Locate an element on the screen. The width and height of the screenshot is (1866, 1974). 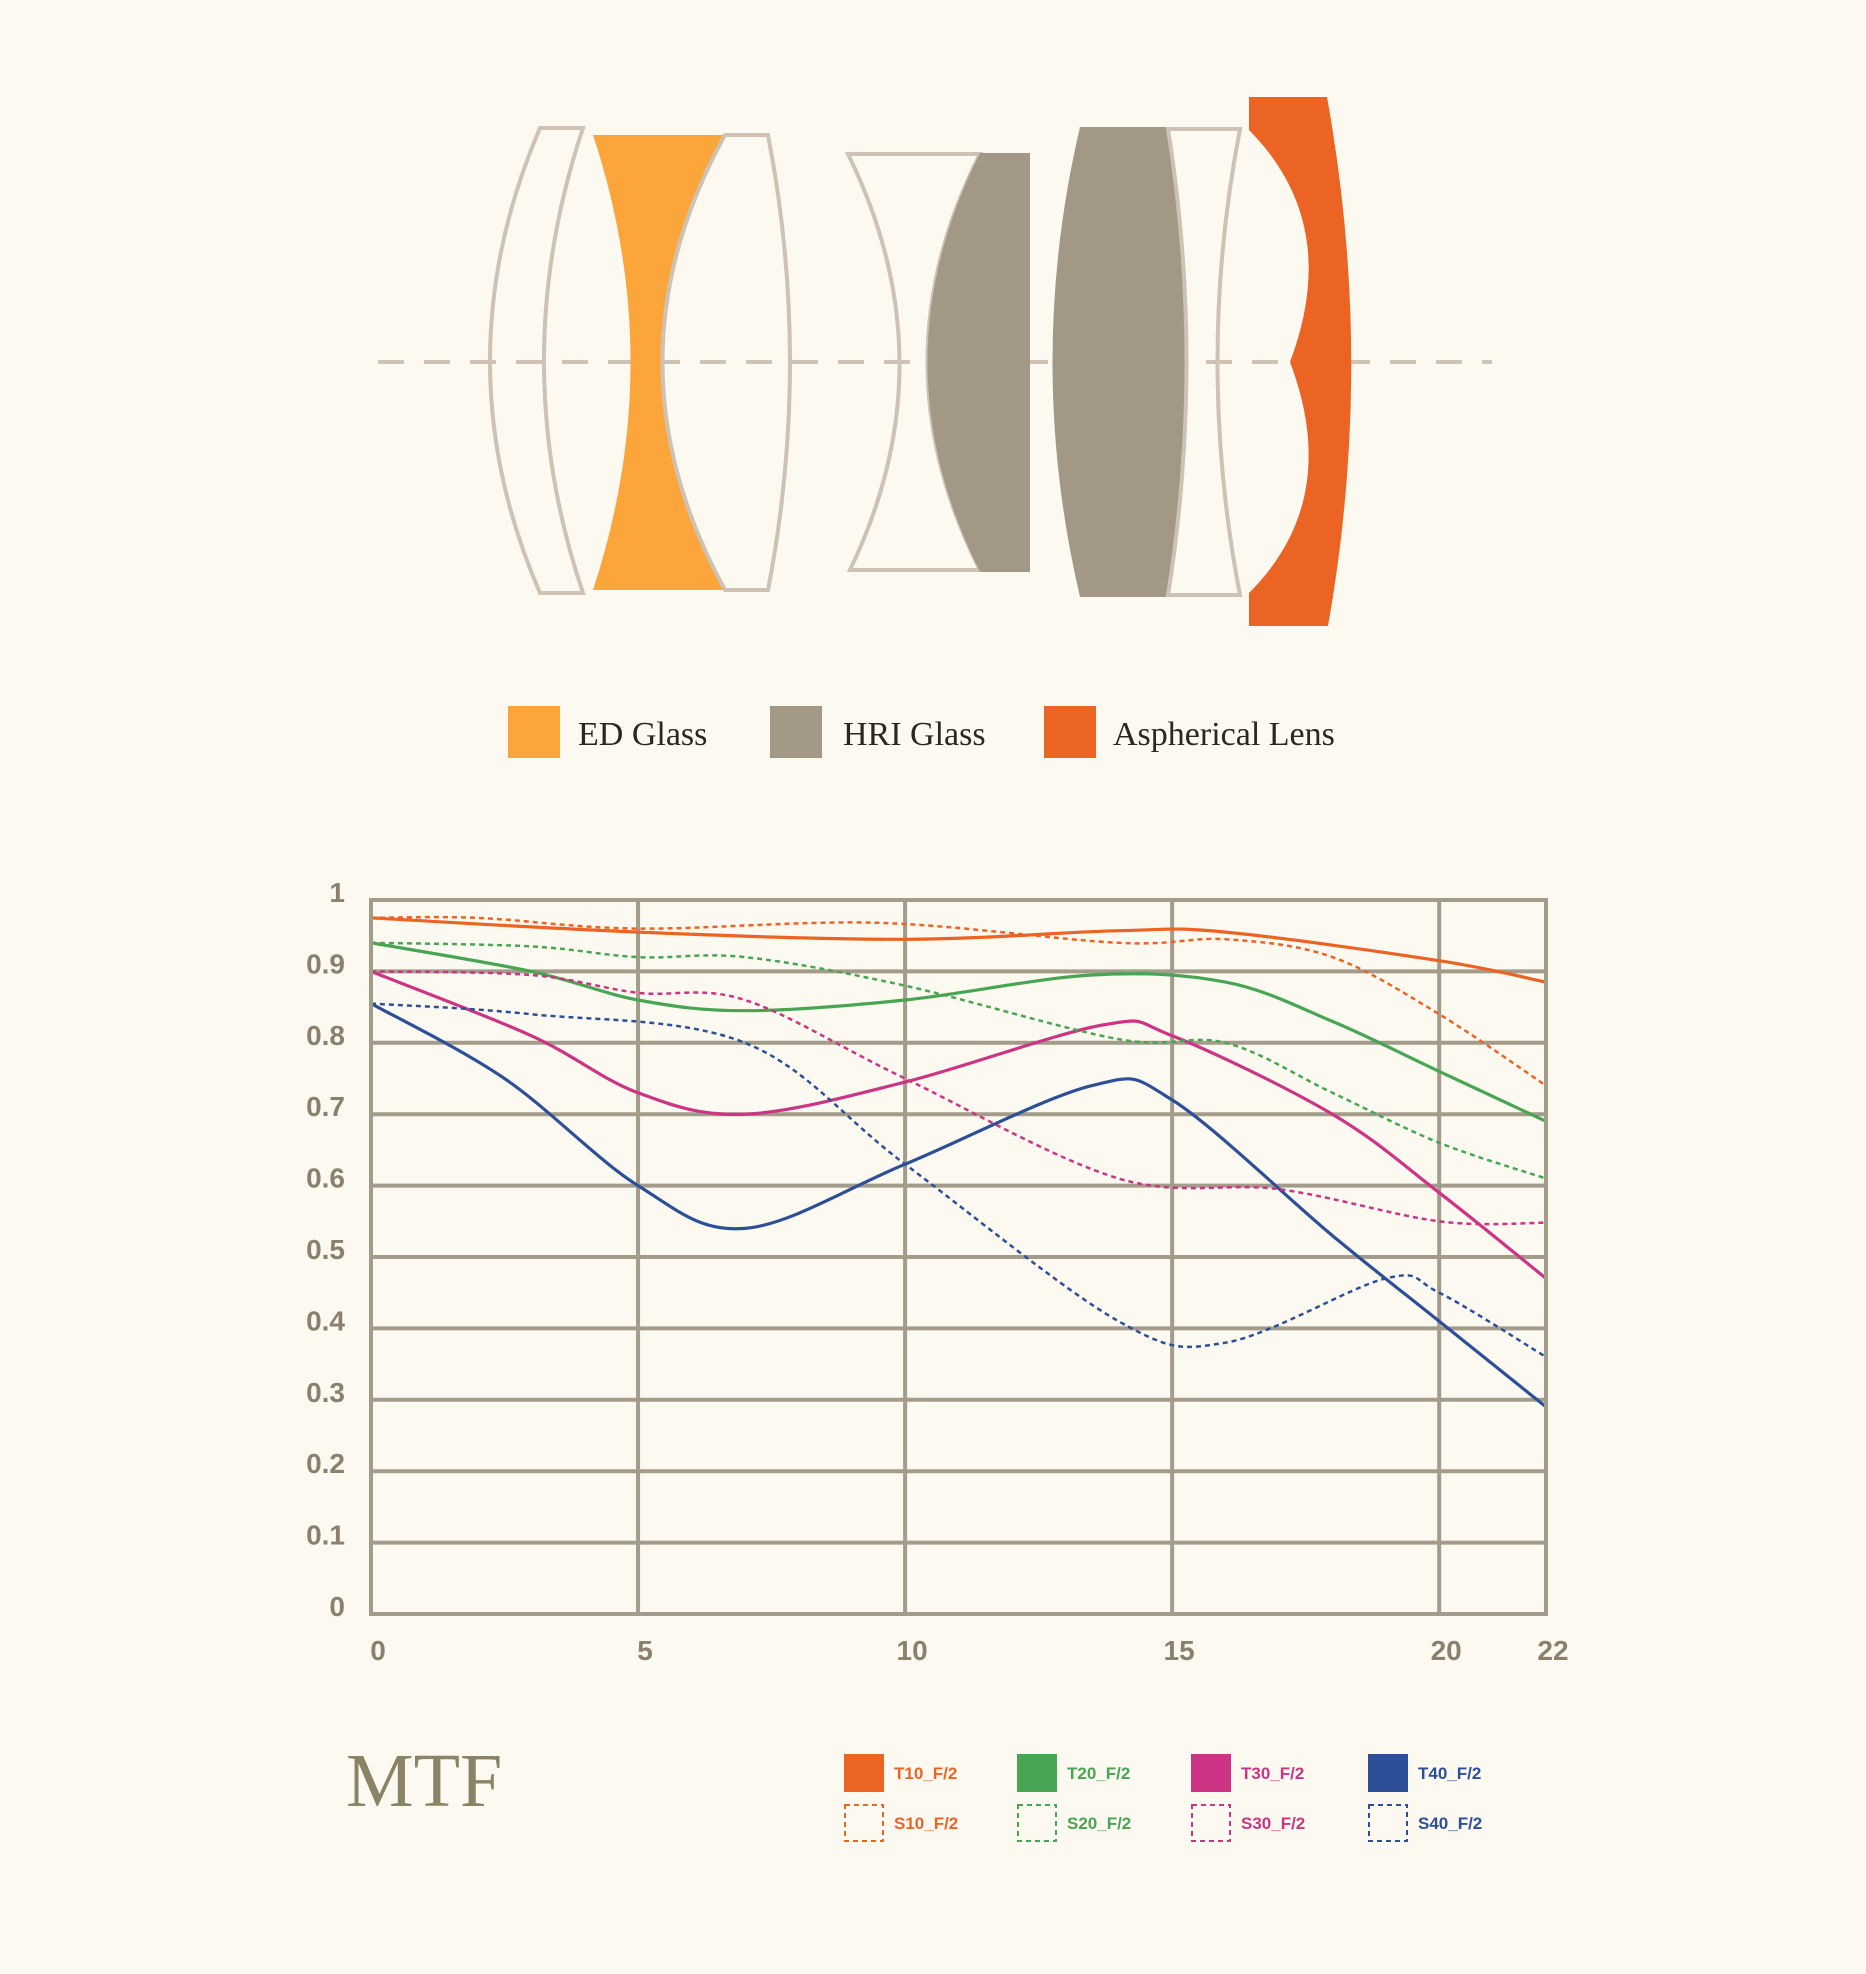
series-legend-item-s30-f-2: S30_F/2 is located at coordinates (1248, 1823).